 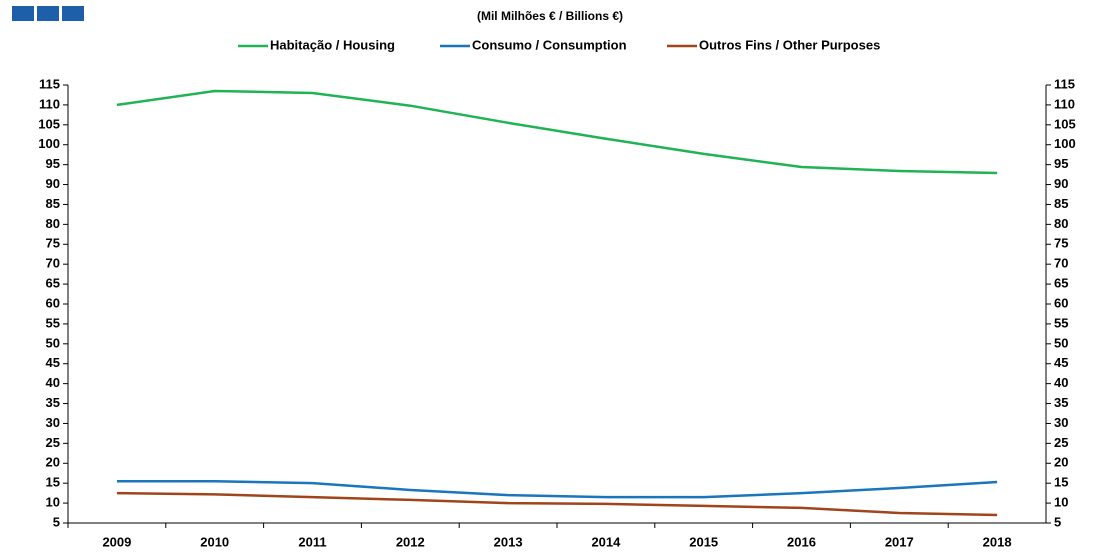 What do you see at coordinates (1061, 442) in the screenshot?
I see `y2-tick-label: 25` at bounding box center [1061, 442].